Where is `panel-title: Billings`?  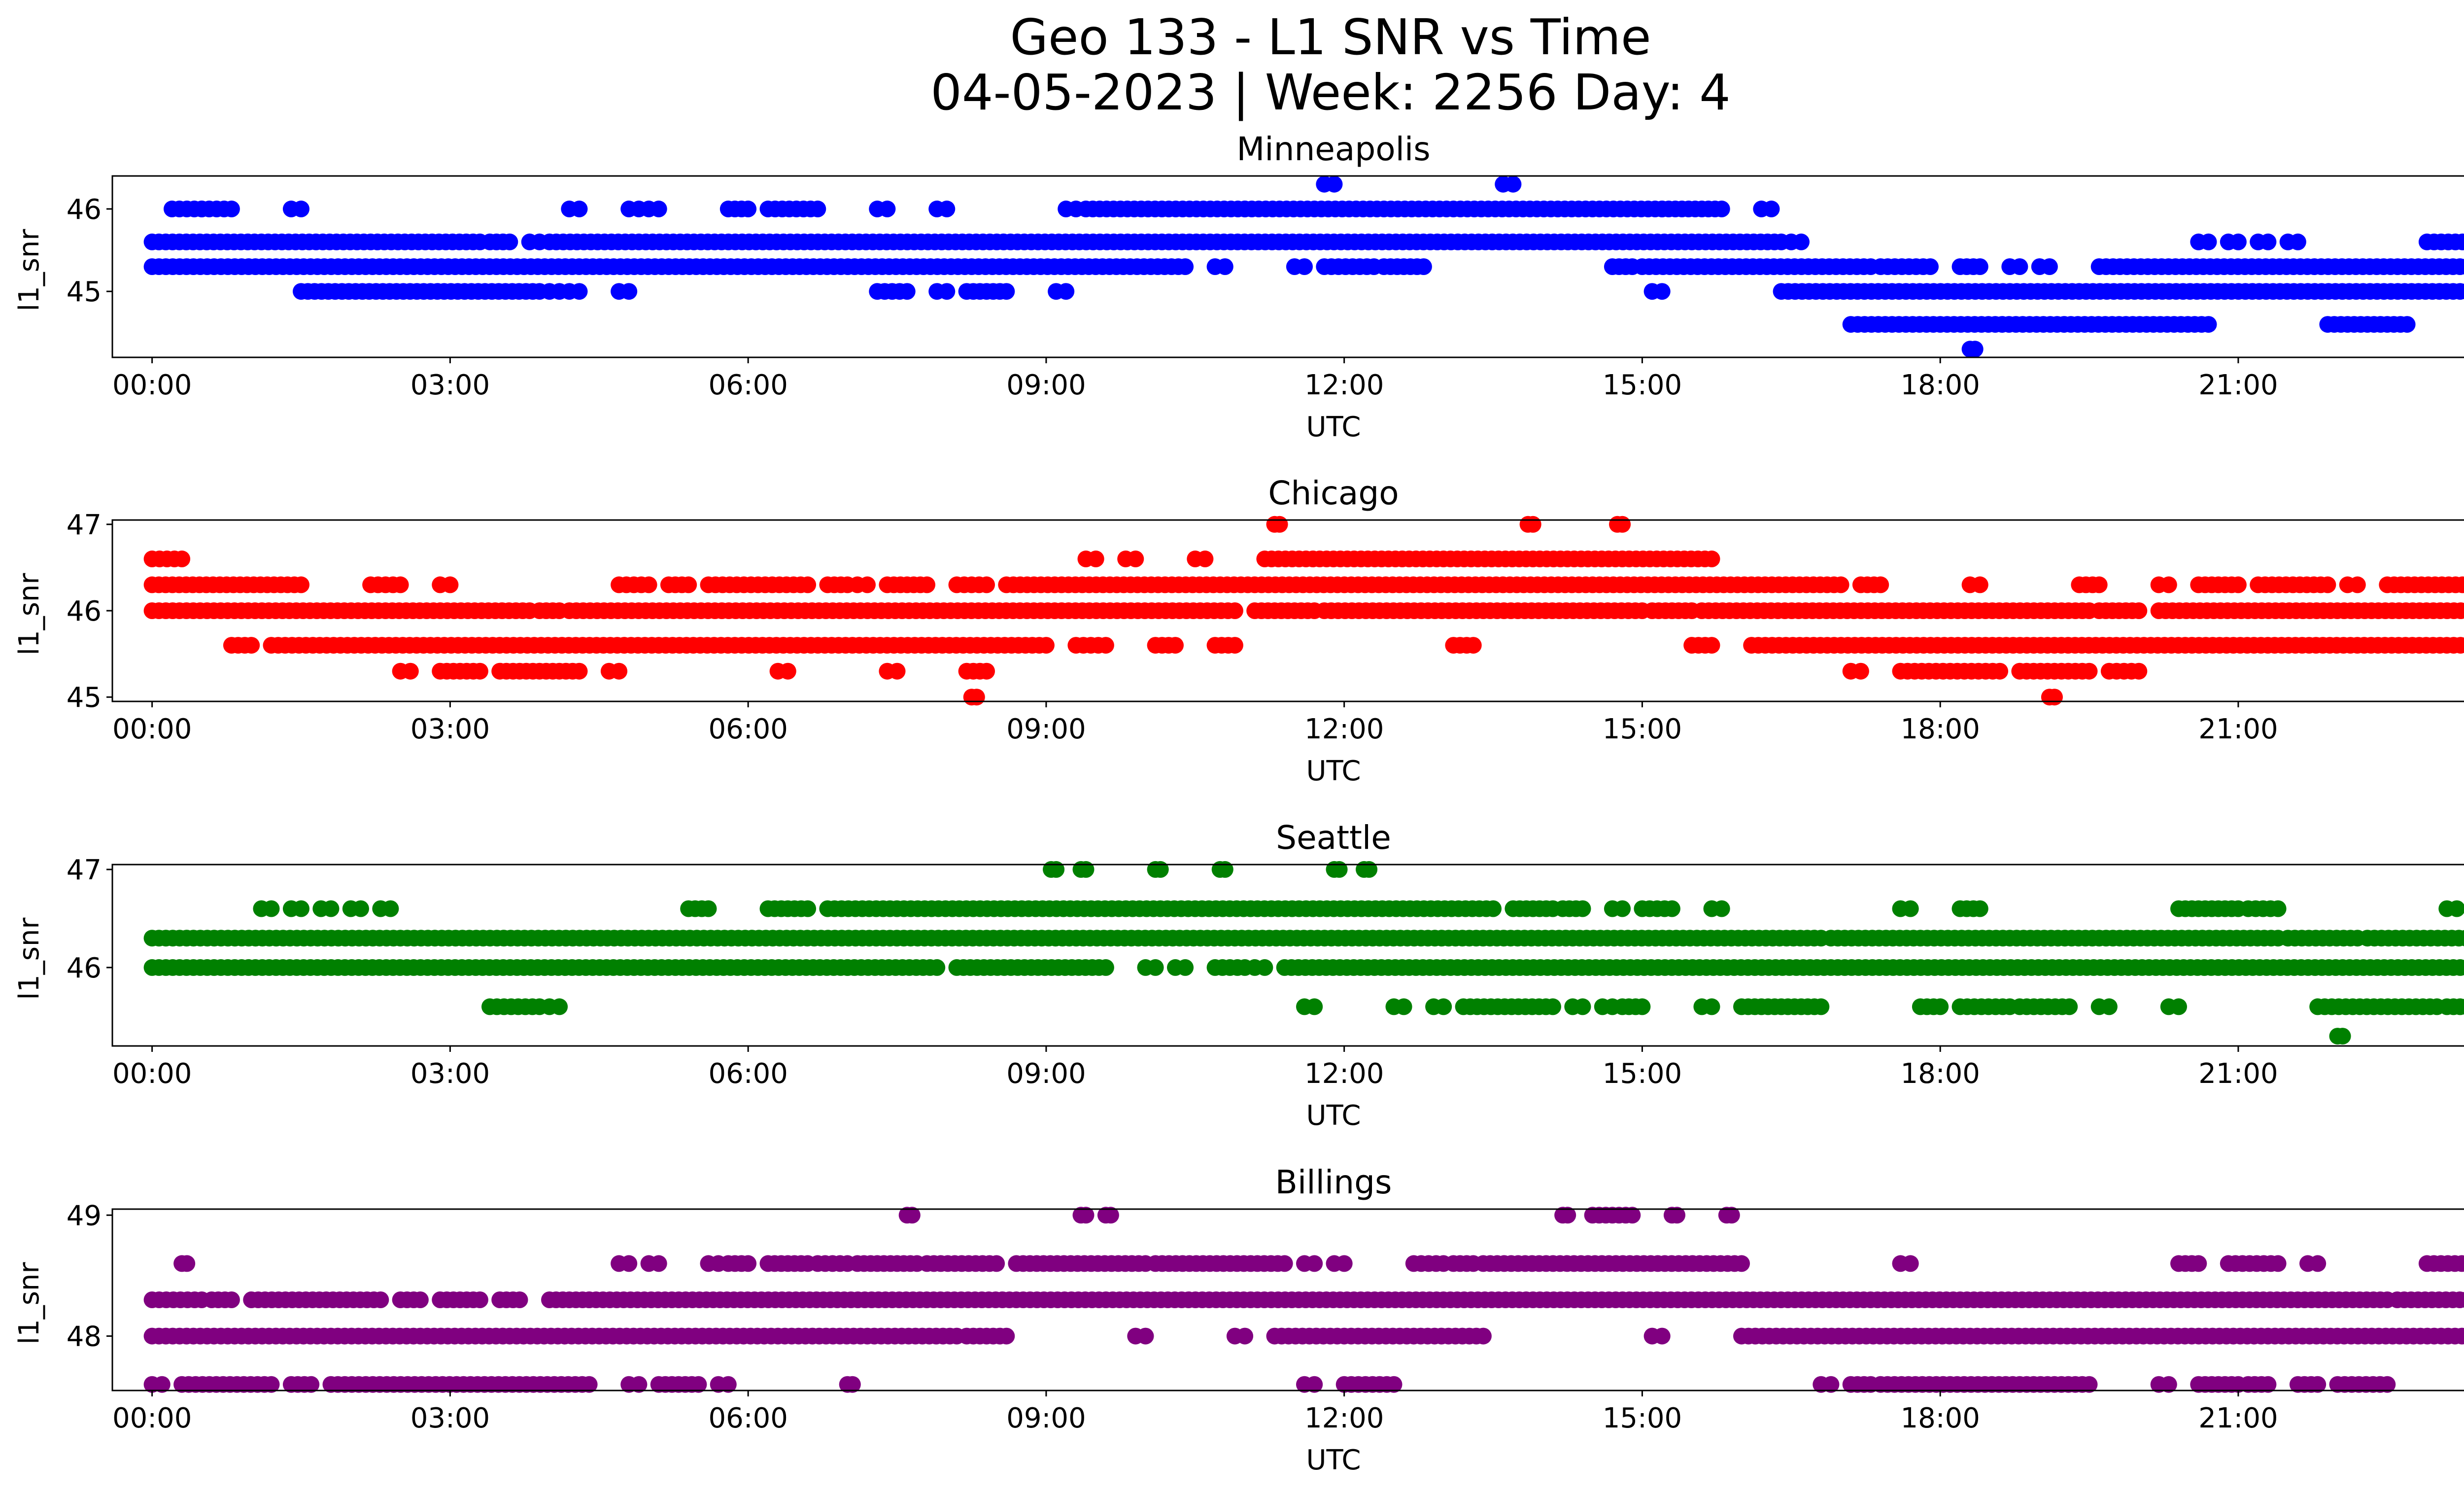 panel-title: Billings is located at coordinates (1333, 1182).